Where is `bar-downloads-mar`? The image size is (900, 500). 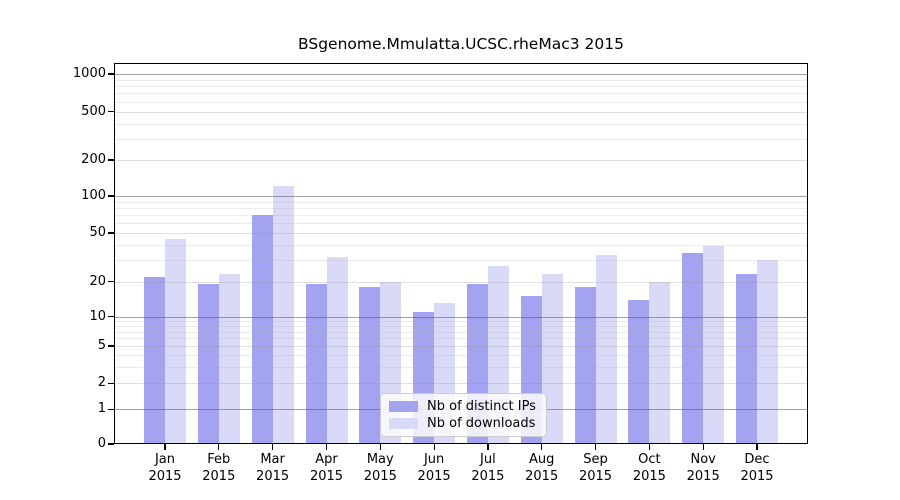 bar-downloads-mar is located at coordinates (283, 315).